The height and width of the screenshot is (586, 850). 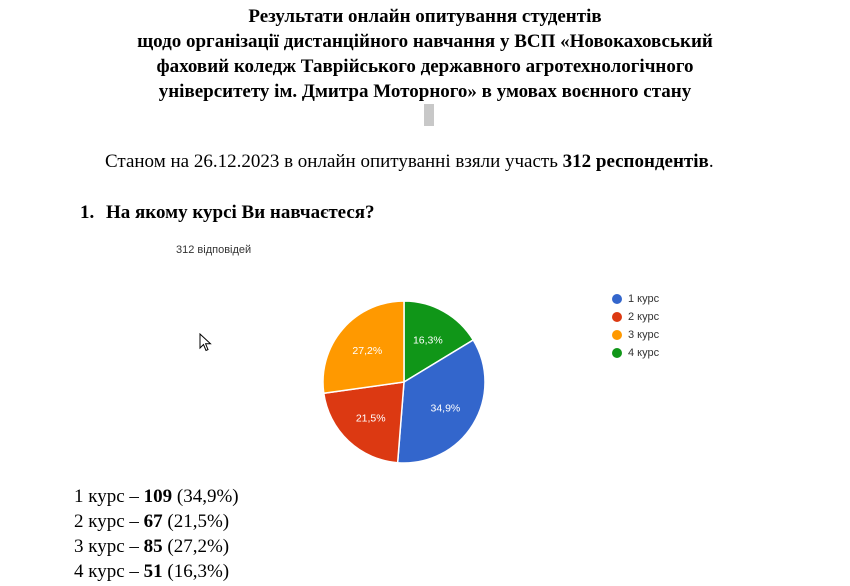 What do you see at coordinates (644, 353) in the screenshot?
I see `legend-label: 4 курс` at bounding box center [644, 353].